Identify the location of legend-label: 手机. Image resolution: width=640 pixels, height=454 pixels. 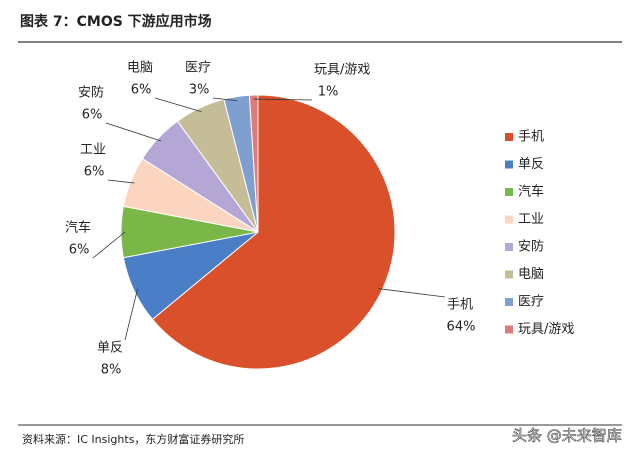
(531, 137).